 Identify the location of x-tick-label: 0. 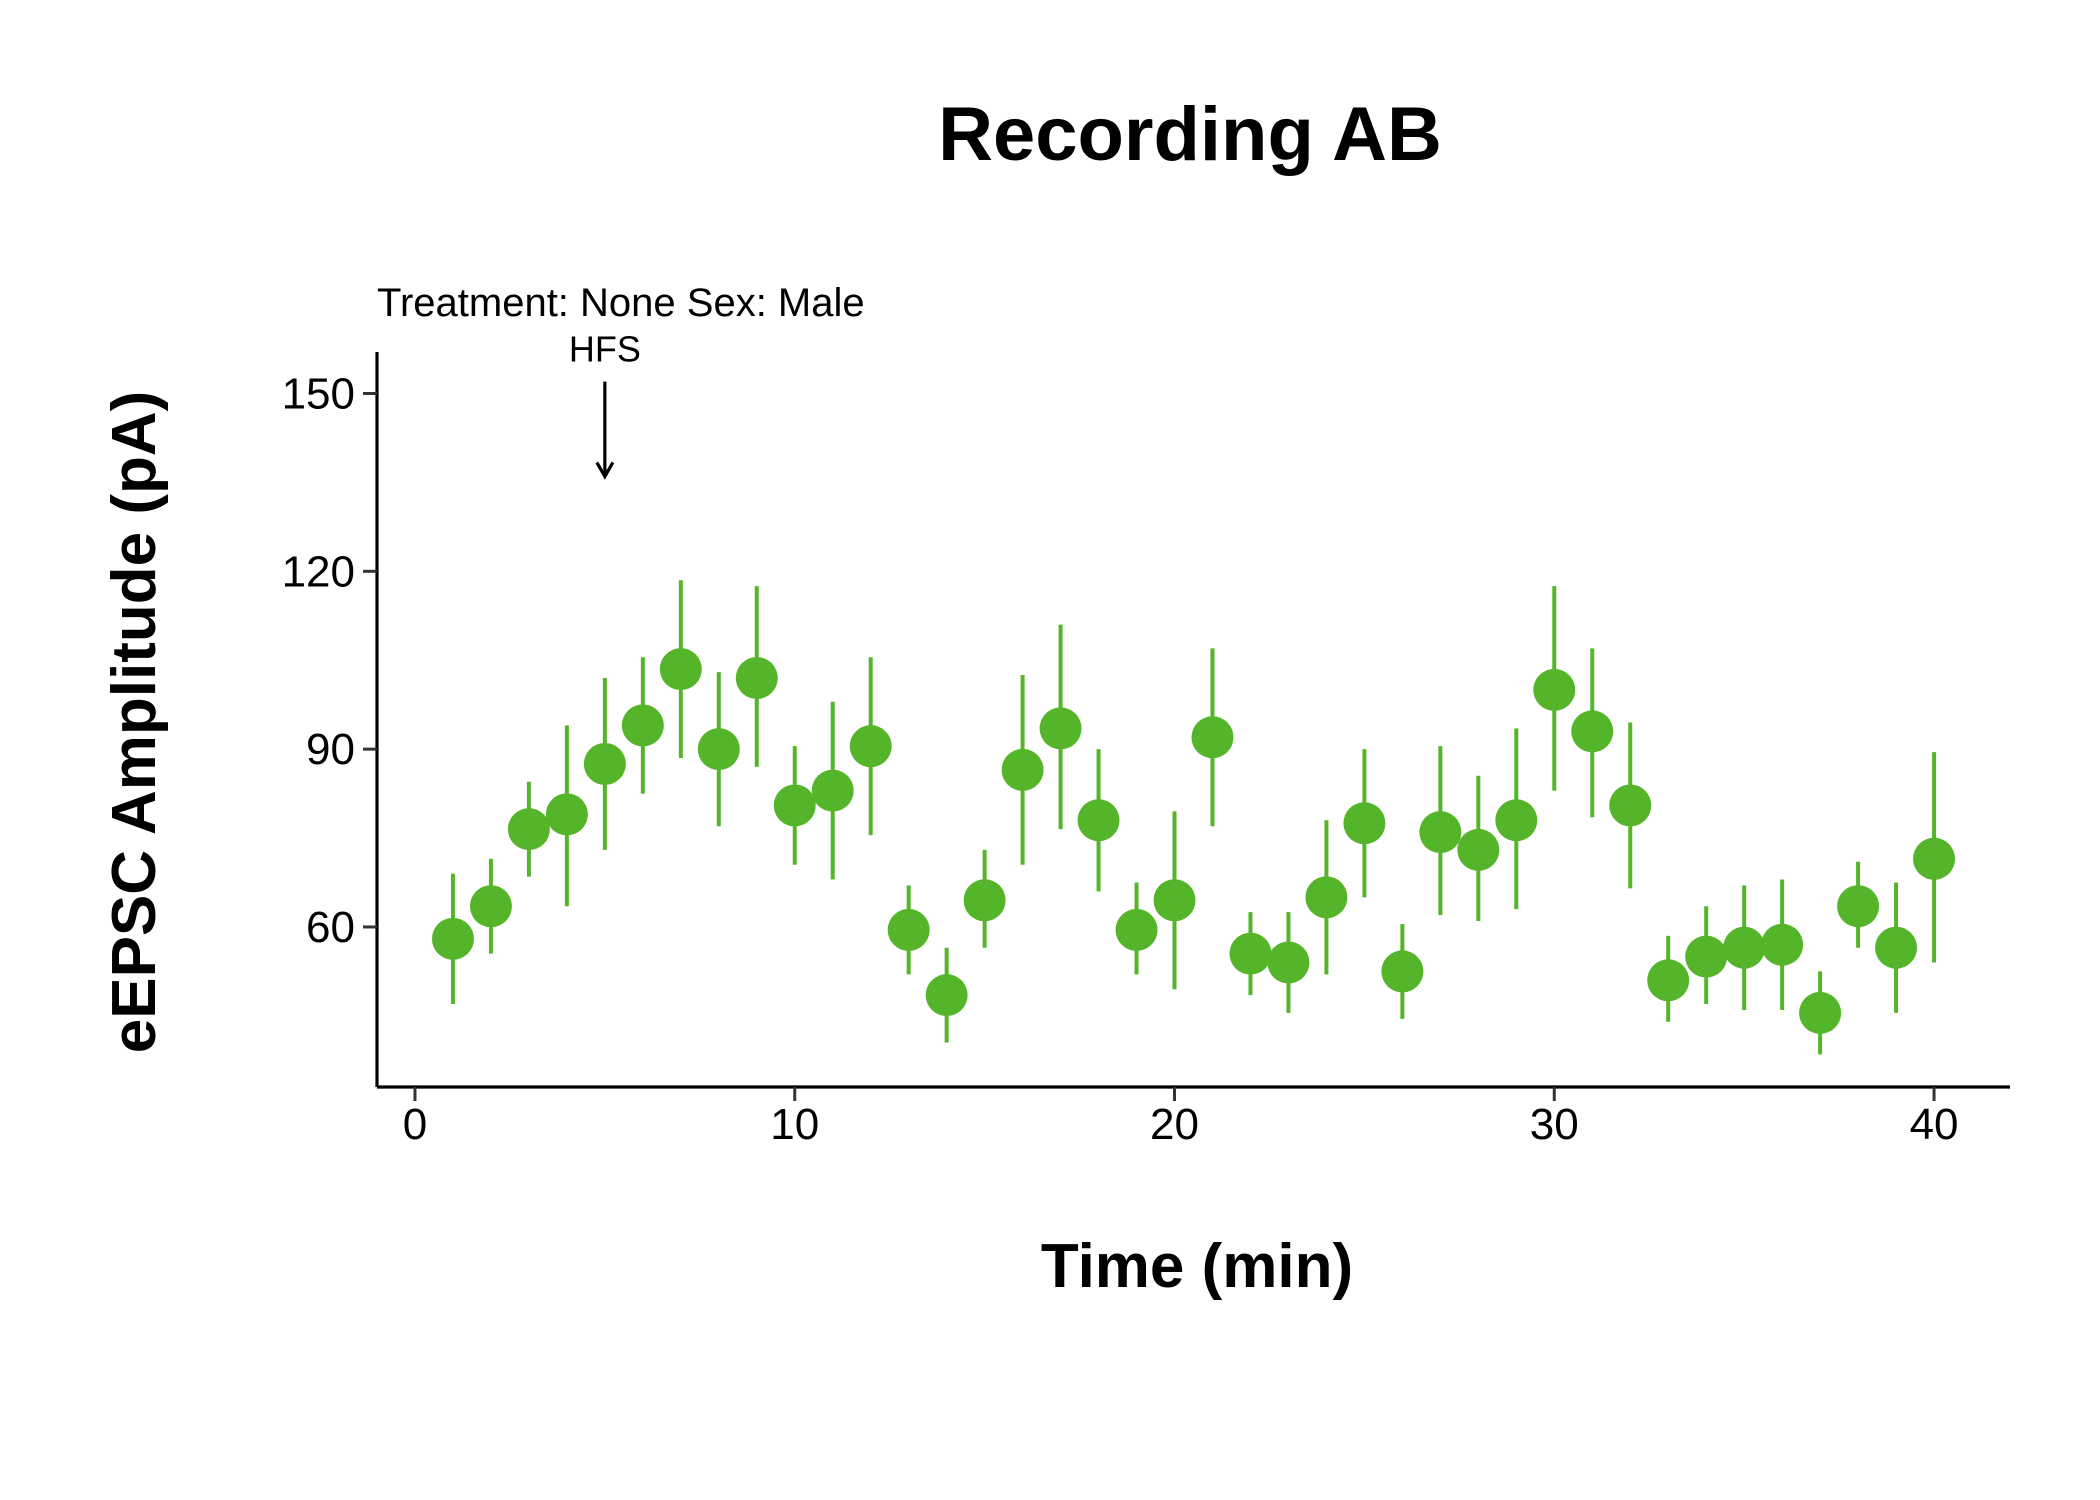
(415, 1124).